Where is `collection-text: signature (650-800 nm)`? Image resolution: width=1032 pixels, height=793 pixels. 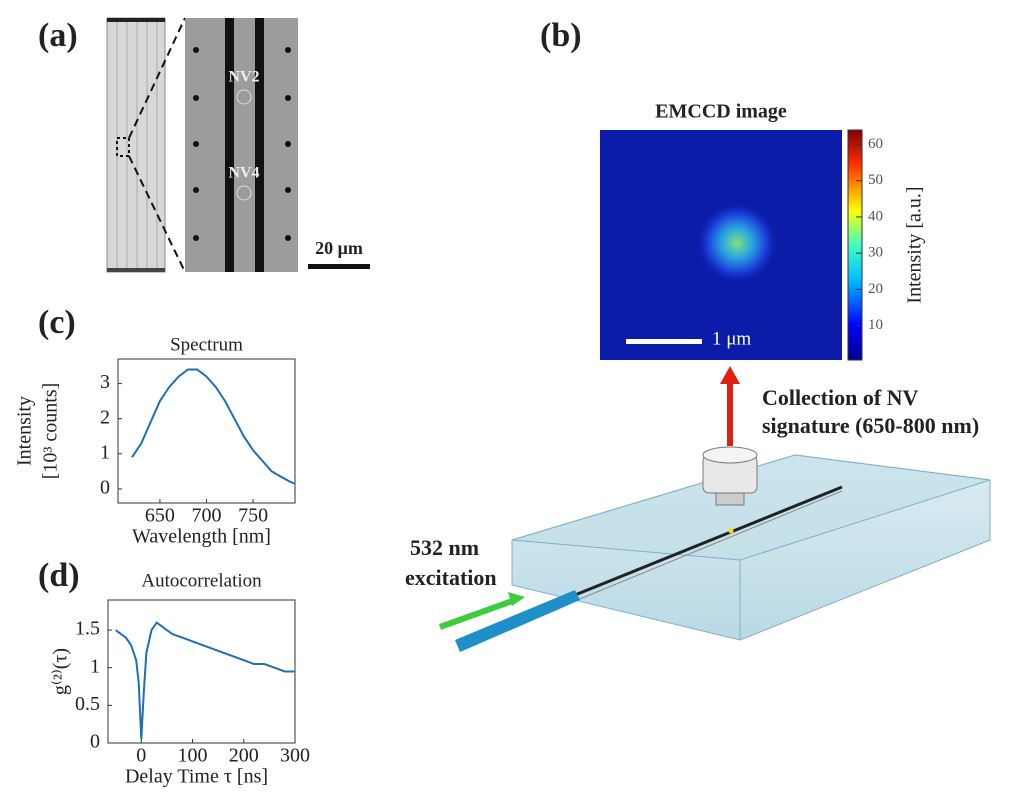
collection-text: signature (650-800 nm) is located at coordinates (870, 425).